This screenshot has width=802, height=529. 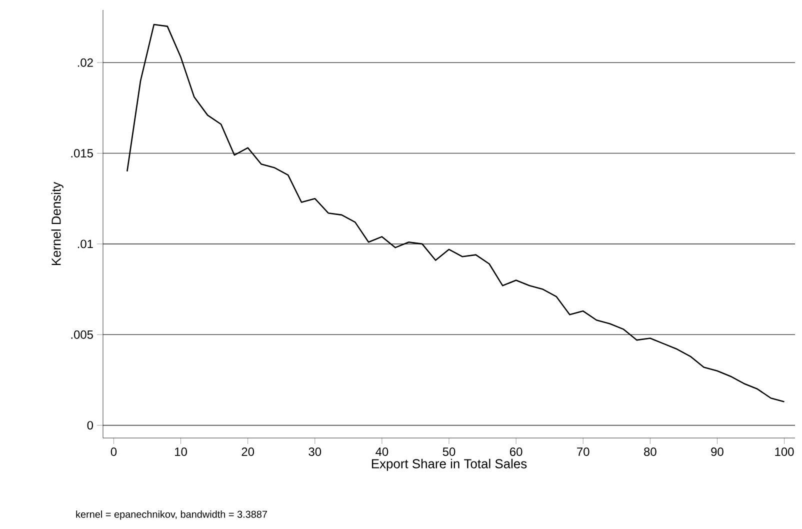 I want to click on y-tick-label: .01, so click(x=85, y=244).